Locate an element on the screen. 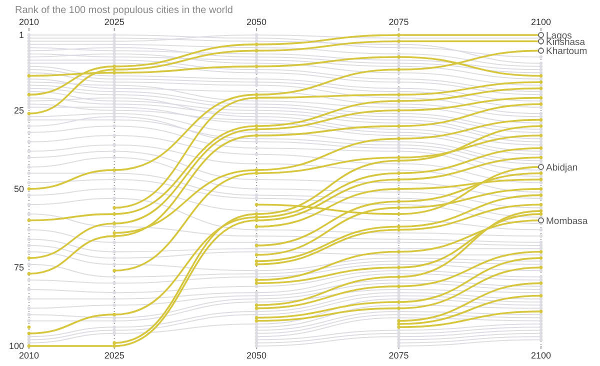  x-tick-label: 2050 is located at coordinates (256, 355).